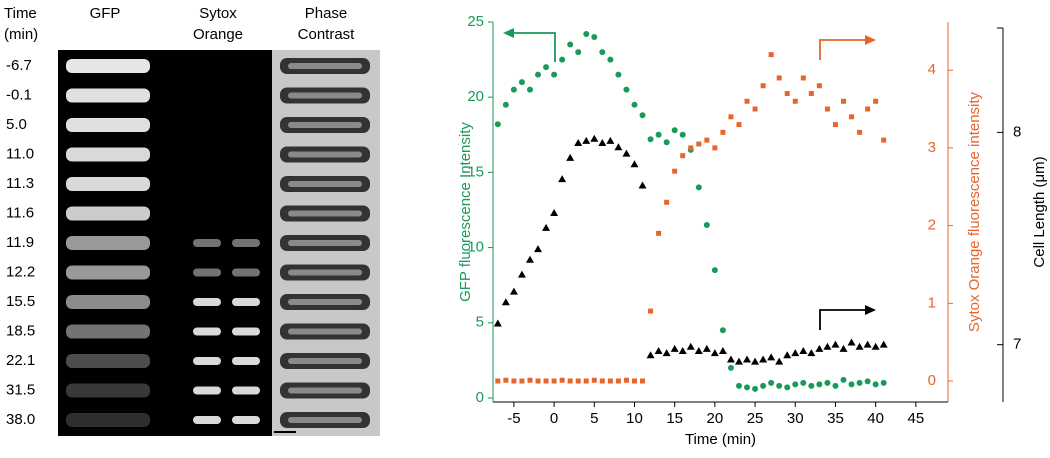 This screenshot has width=1050, height=458. Describe the element at coordinates (218, 34) in the screenshot. I see `column-header: Orange` at that location.